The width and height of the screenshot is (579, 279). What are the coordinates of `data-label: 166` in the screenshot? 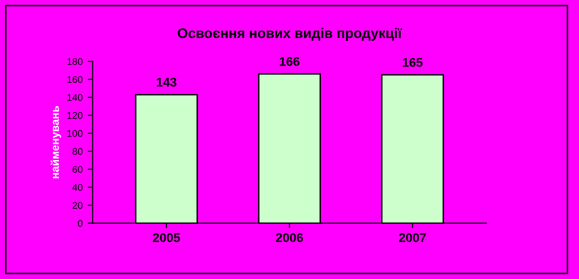 It's located at (290, 61).